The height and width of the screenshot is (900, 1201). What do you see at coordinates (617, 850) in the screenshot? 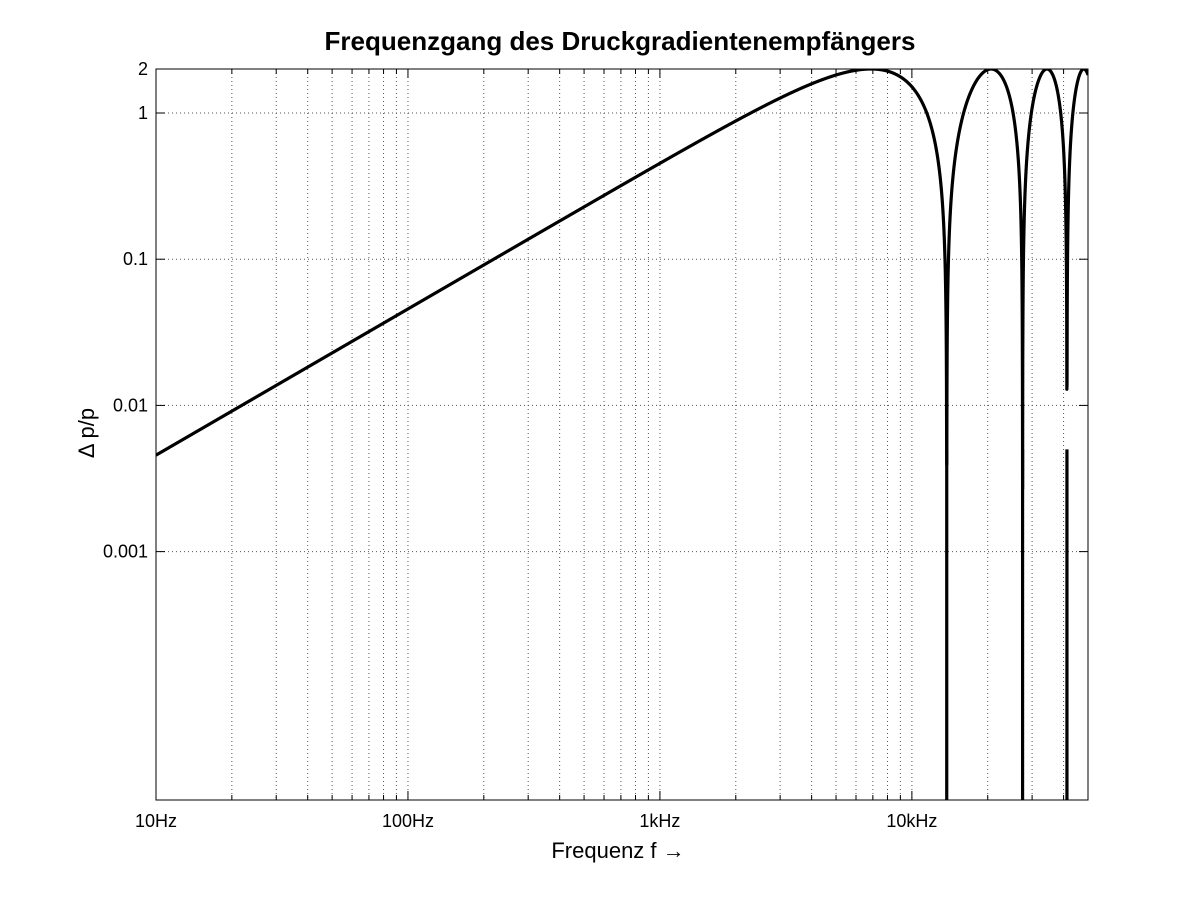
I see `x-axis-label: Frequenz f →` at bounding box center [617, 850].